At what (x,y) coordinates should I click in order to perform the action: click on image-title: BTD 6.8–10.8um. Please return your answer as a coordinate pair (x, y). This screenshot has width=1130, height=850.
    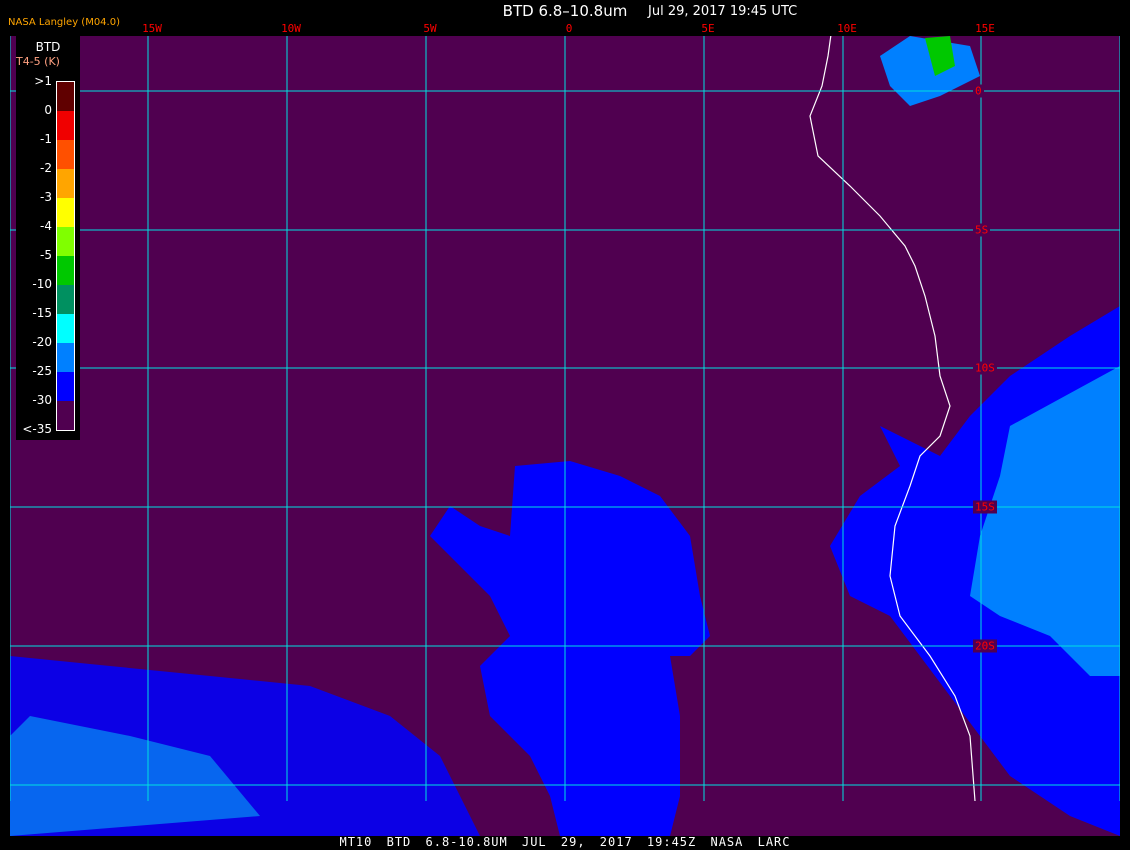
    Looking at the image, I should click on (565, 11).